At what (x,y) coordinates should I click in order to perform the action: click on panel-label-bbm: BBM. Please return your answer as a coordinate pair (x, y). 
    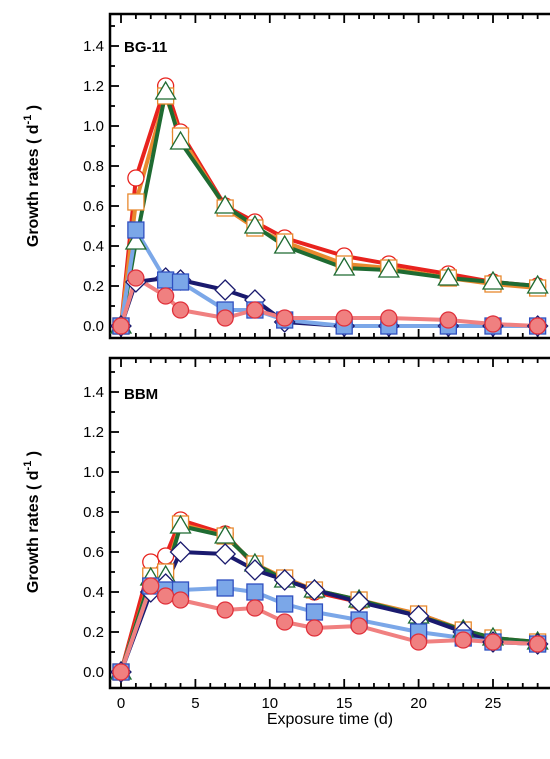
    Looking at the image, I should click on (141, 394).